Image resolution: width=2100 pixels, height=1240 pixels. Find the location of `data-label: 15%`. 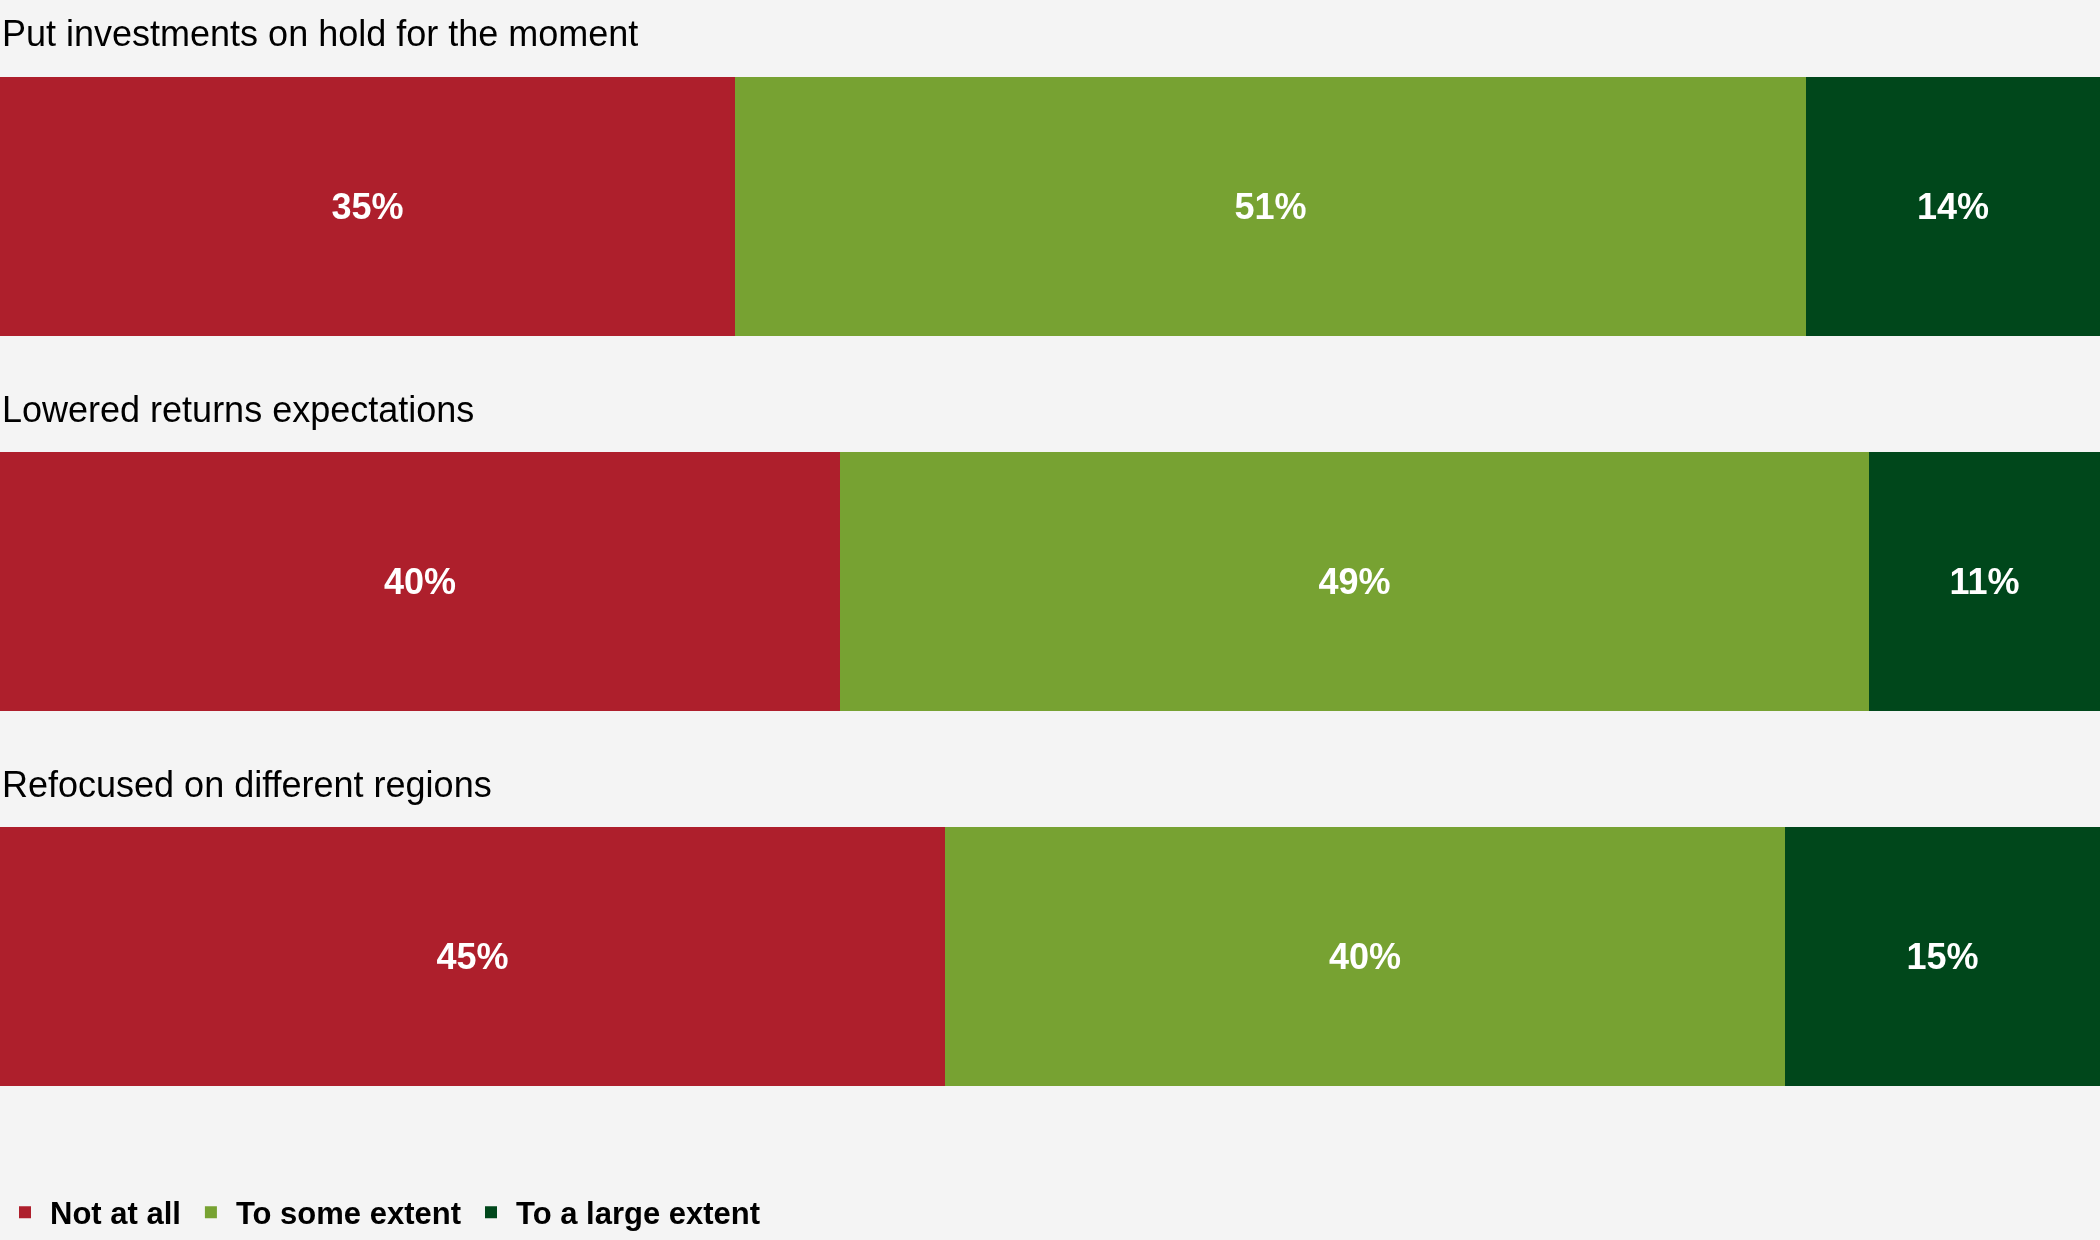

data-label: 15% is located at coordinates (1942, 956).